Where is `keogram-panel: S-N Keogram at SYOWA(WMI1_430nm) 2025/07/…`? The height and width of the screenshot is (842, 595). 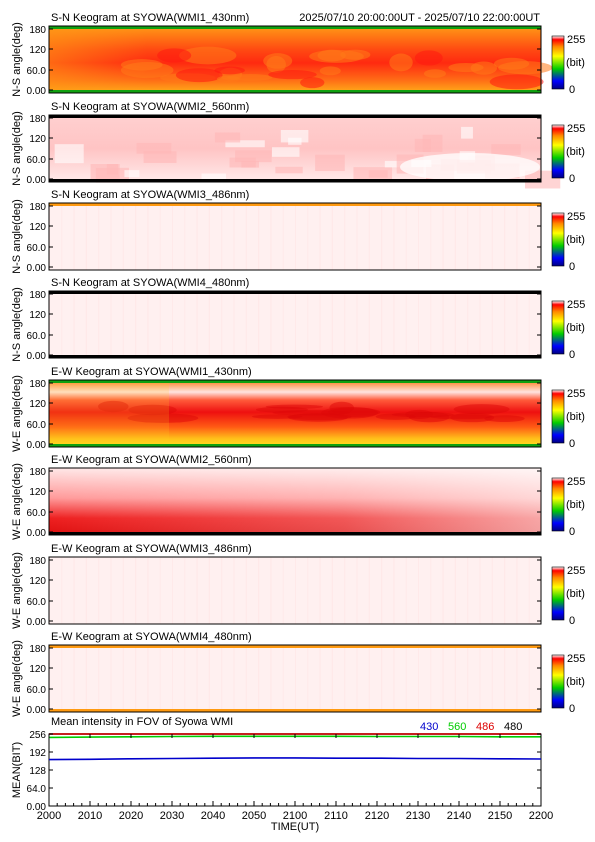 keogram-panel: S-N Keogram at SYOWA(WMI1_430nm) 2025/07/… is located at coordinates (298, 54).